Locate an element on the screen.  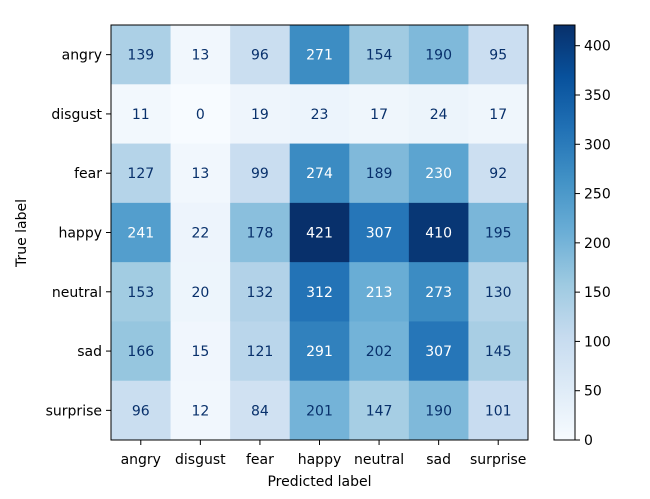
colorbar-tick-label: 400 is located at coordinates (597, 47).